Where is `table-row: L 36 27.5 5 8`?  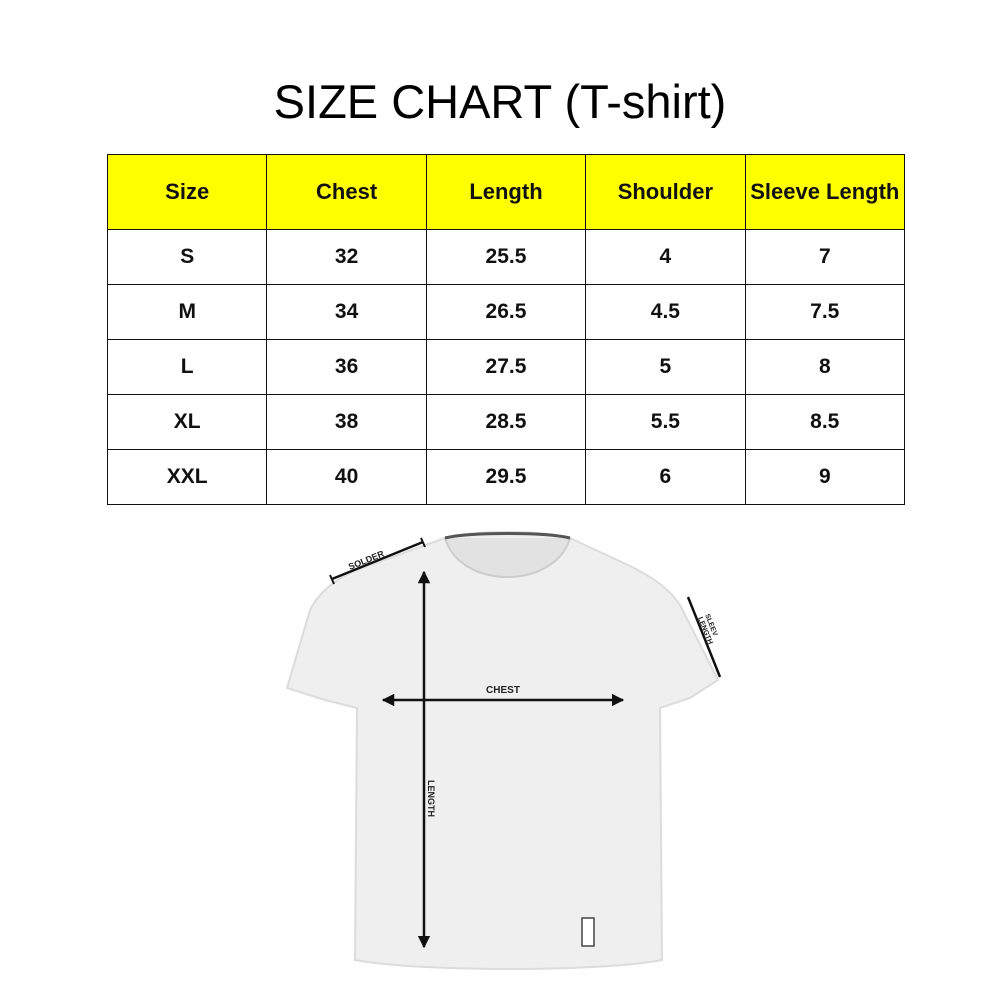
table-row: L 36 27.5 5 8 is located at coordinates (506, 367).